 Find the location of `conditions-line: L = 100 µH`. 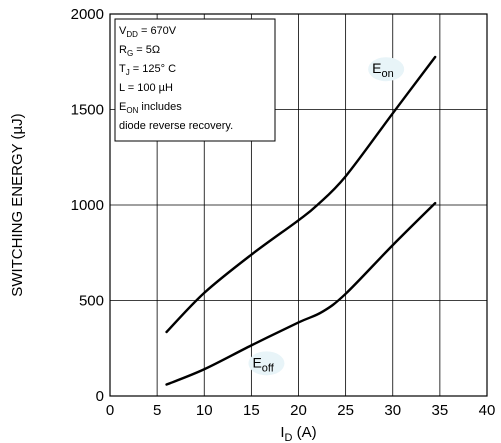

conditions-line: L = 100 µH is located at coordinates (146, 88).